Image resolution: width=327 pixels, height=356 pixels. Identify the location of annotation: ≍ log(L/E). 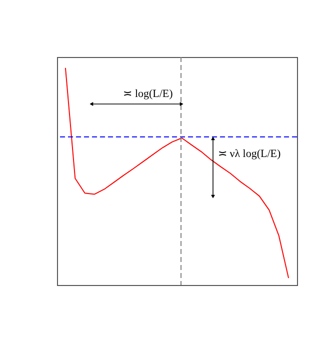
(148, 94).